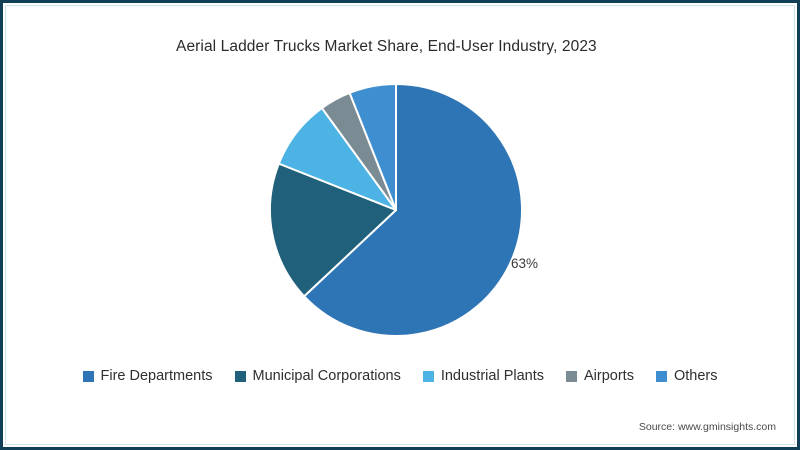  I want to click on legend-item-label: Municipal Corporations, so click(326, 376).